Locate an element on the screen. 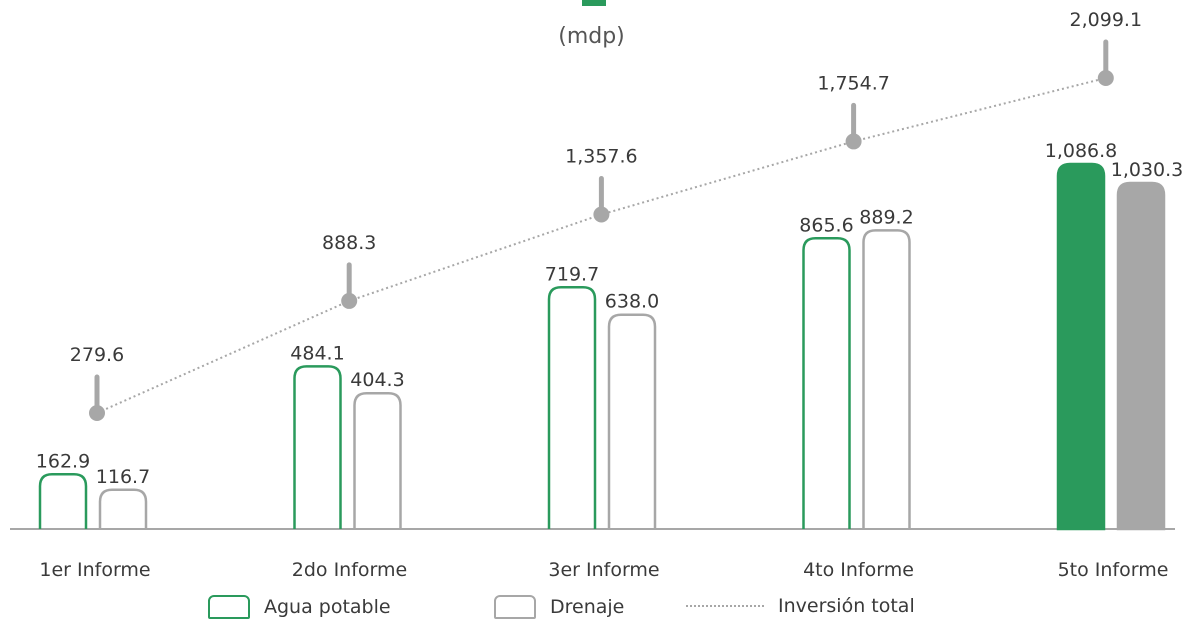  x-tick-label: 2do Informe is located at coordinates (349, 570).